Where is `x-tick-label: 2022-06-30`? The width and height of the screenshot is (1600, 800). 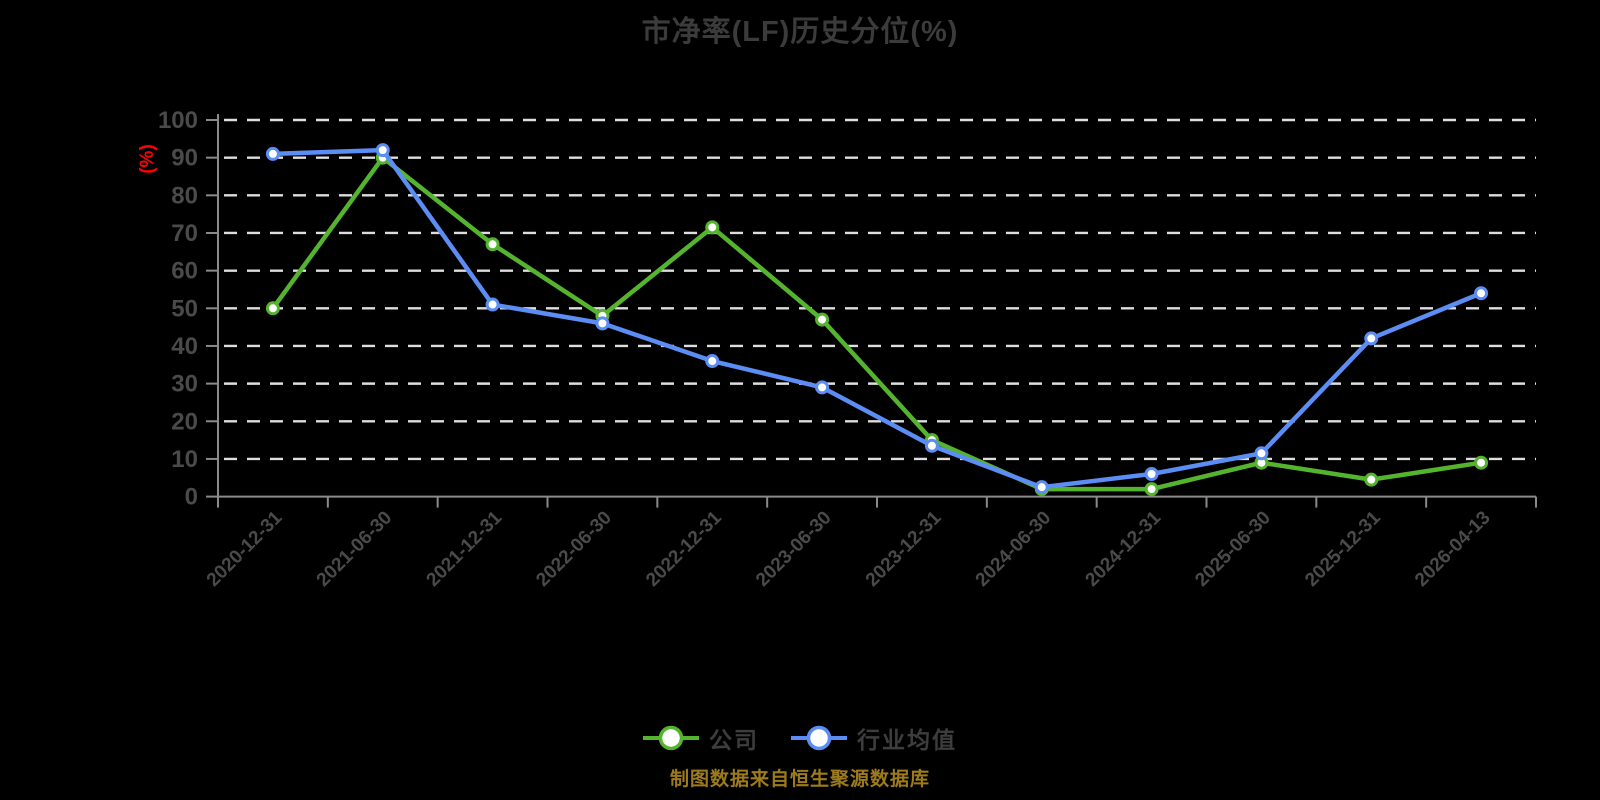
x-tick-label: 2022-06-30 is located at coordinates (574, 549).